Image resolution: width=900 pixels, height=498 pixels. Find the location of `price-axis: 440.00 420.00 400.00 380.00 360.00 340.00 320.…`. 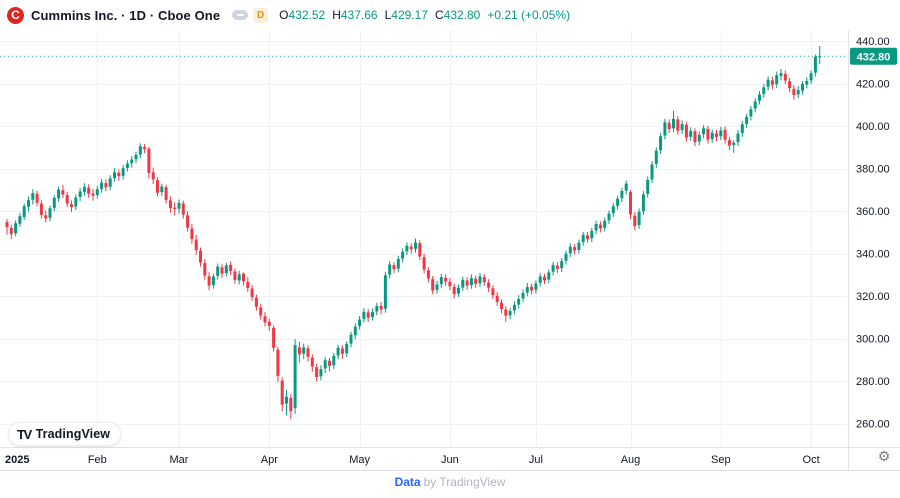

price-axis: 440.00 420.00 400.00 380.00 360.00 340.00 320.… is located at coordinates (873, 233).